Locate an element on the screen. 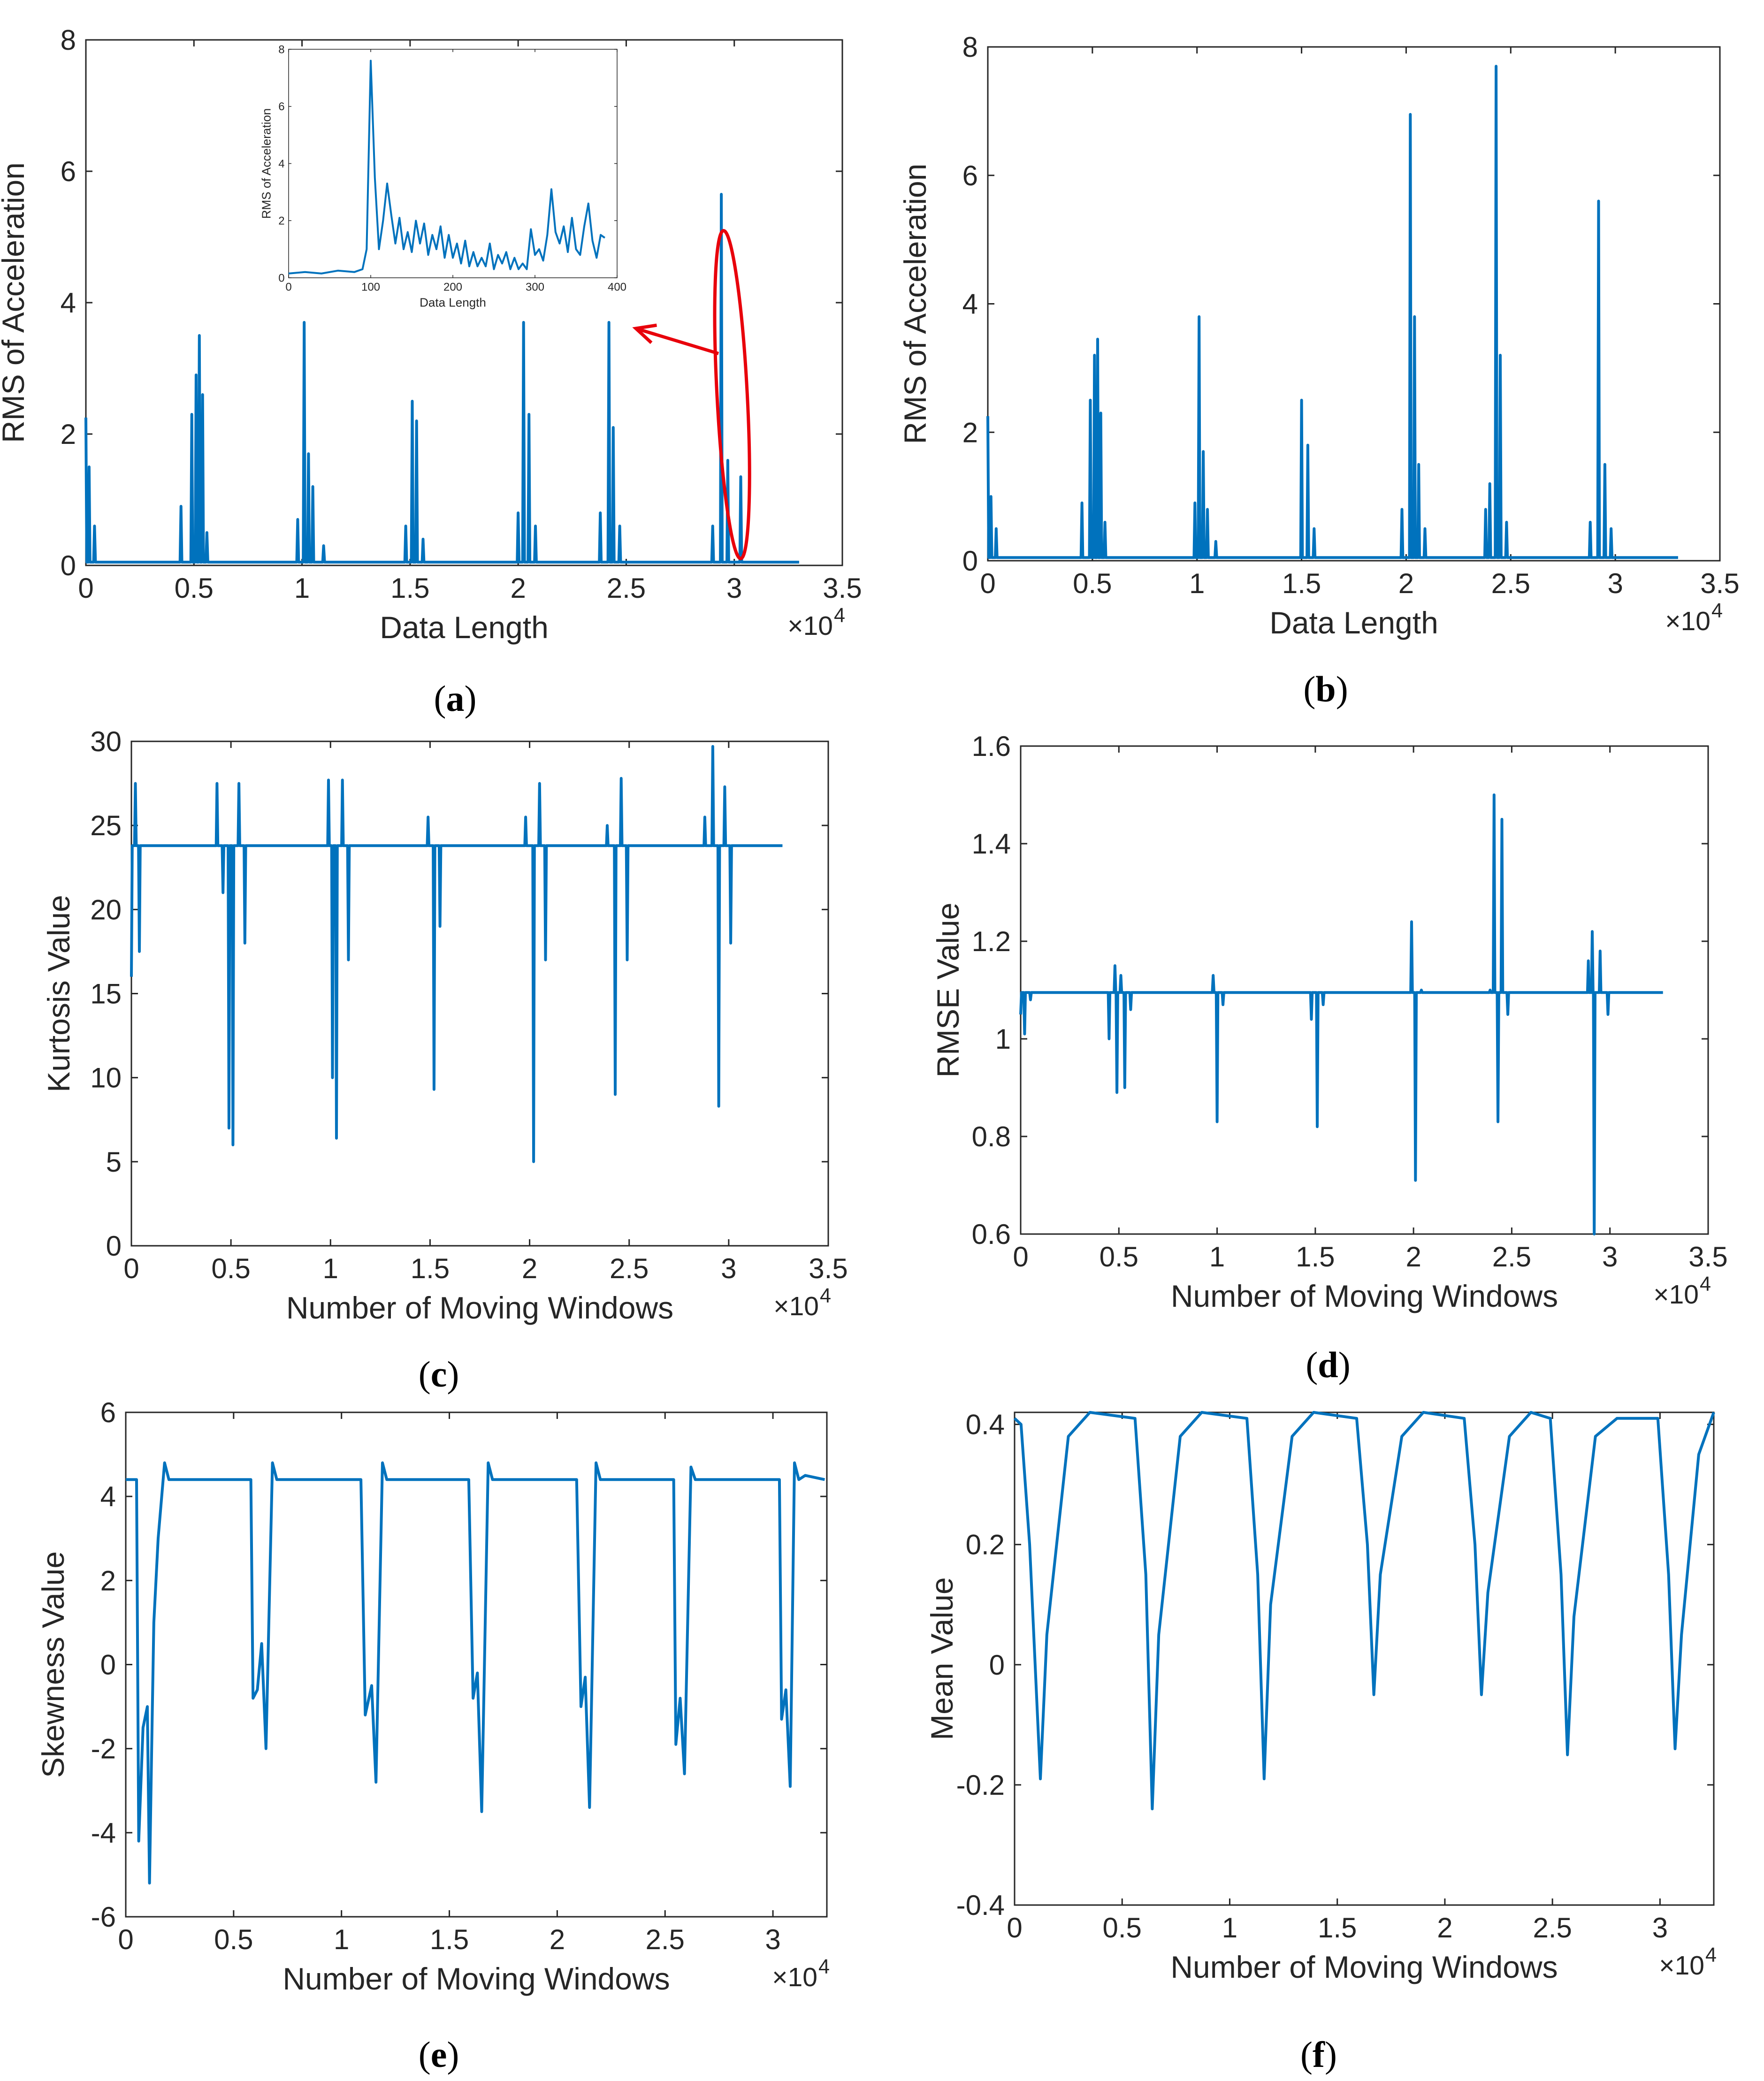  x-tick-label-f: 0 is located at coordinates (1014, 1928).